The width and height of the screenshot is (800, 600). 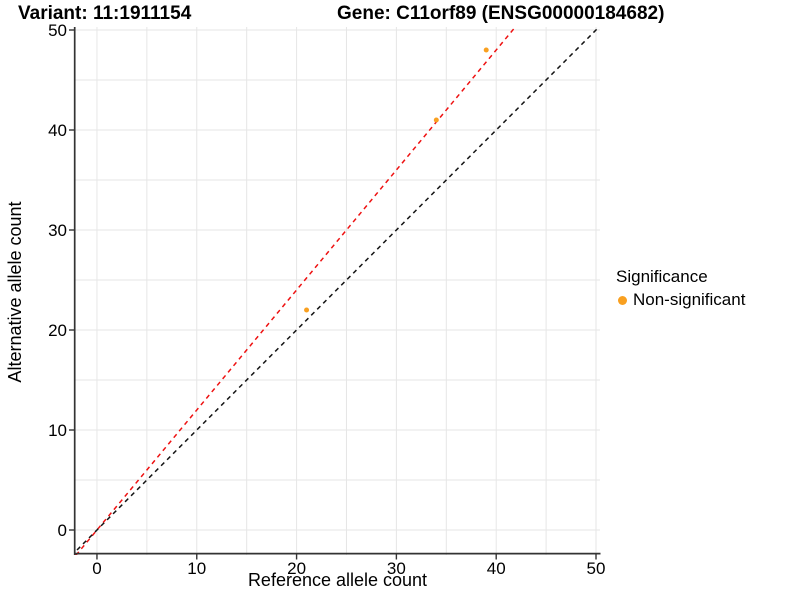 What do you see at coordinates (337, 580) in the screenshot?
I see `x-axis-title: Reference allele count` at bounding box center [337, 580].